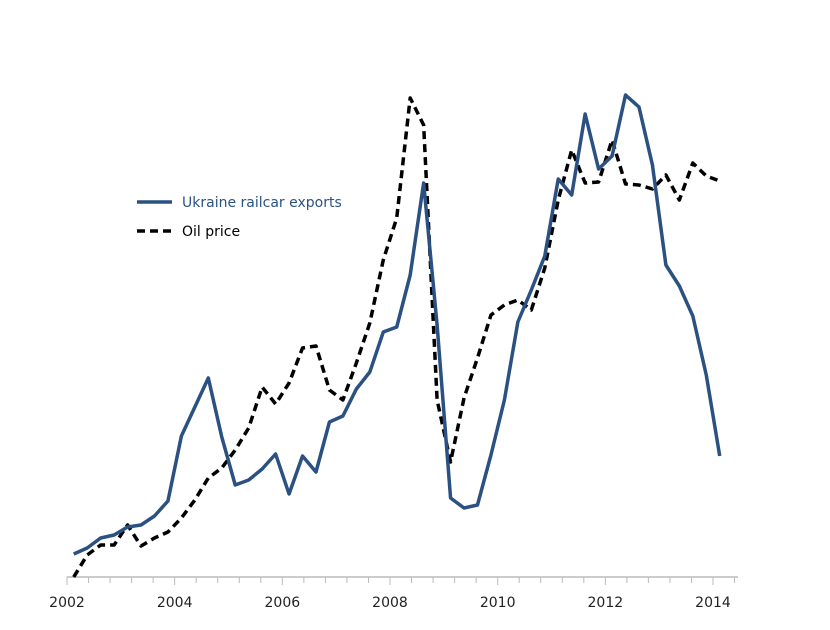 The width and height of the screenshot is (830, 630). What do you see at coordinates (713, 603) in the screenshot?
I see `x-tick-label: 2014` at bounding box center [713, 603].